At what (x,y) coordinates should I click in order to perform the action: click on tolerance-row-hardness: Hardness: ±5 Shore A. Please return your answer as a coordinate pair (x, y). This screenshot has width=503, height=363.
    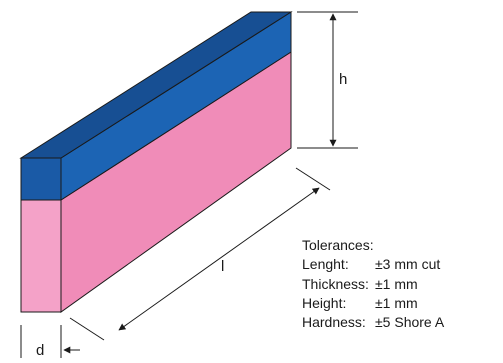
    Looking at the image, I should click on (373, 322).